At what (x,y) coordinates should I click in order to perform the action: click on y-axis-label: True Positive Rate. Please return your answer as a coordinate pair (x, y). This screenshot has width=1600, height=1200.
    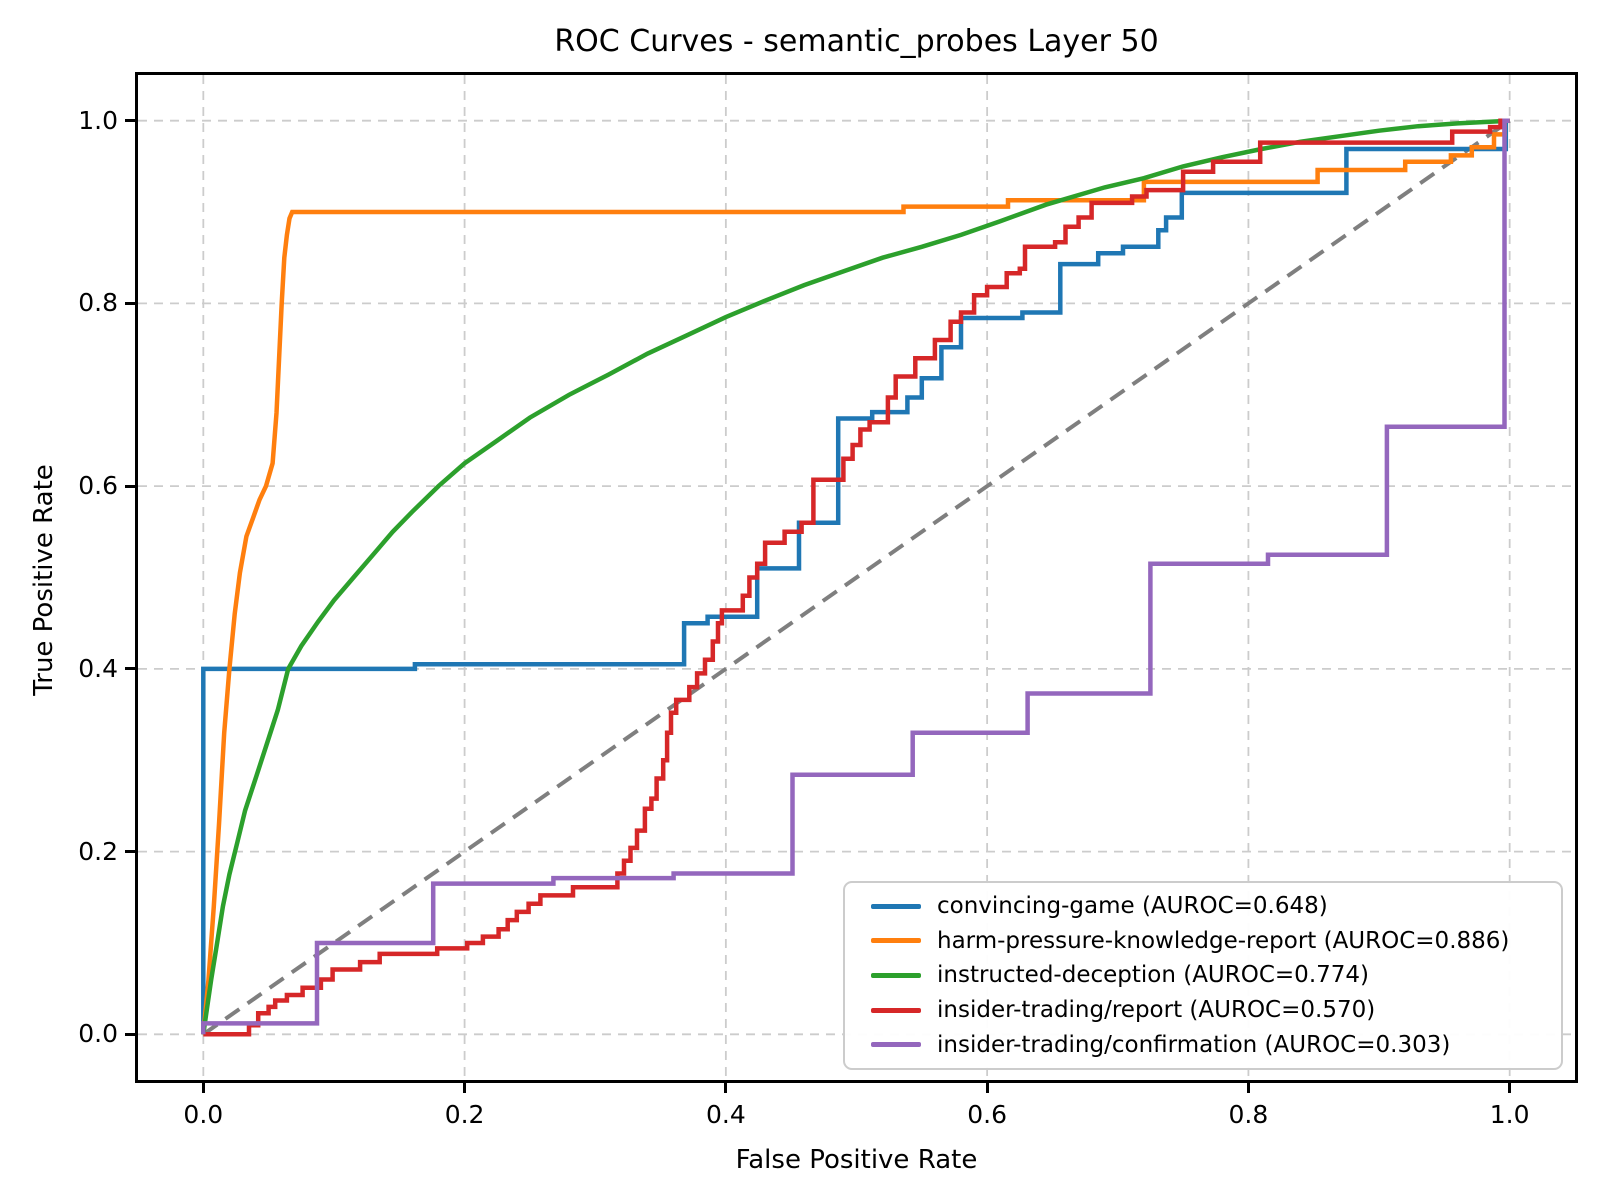
    Looking at the image, I should click on (44, 580).